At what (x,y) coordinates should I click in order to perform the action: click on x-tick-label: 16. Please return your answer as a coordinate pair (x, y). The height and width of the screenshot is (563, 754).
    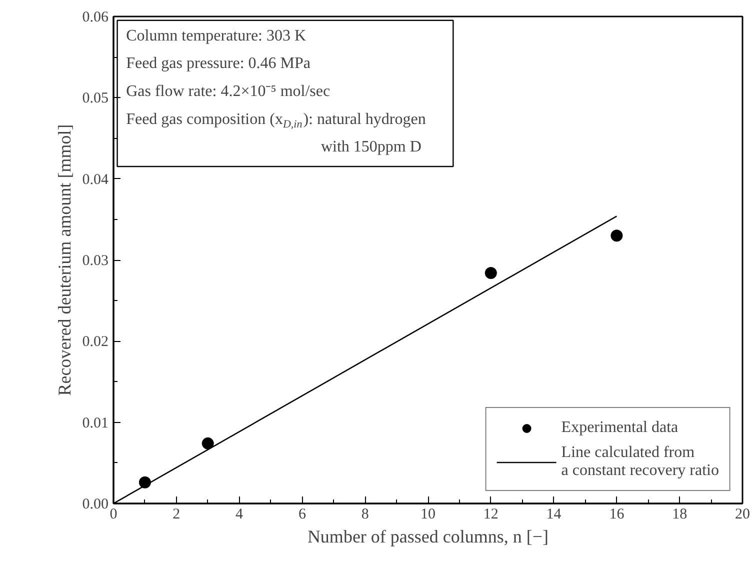
    Looking at the image, I should click on (617, 514).